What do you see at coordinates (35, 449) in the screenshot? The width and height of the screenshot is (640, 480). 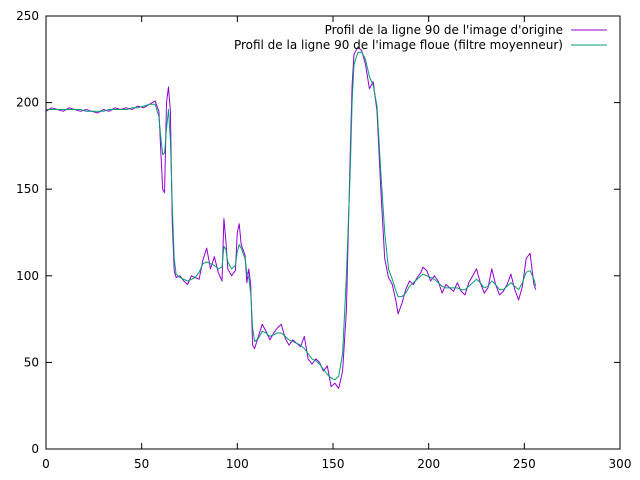 I see `y-tick-label: 0` at bounding box center [35, 449].